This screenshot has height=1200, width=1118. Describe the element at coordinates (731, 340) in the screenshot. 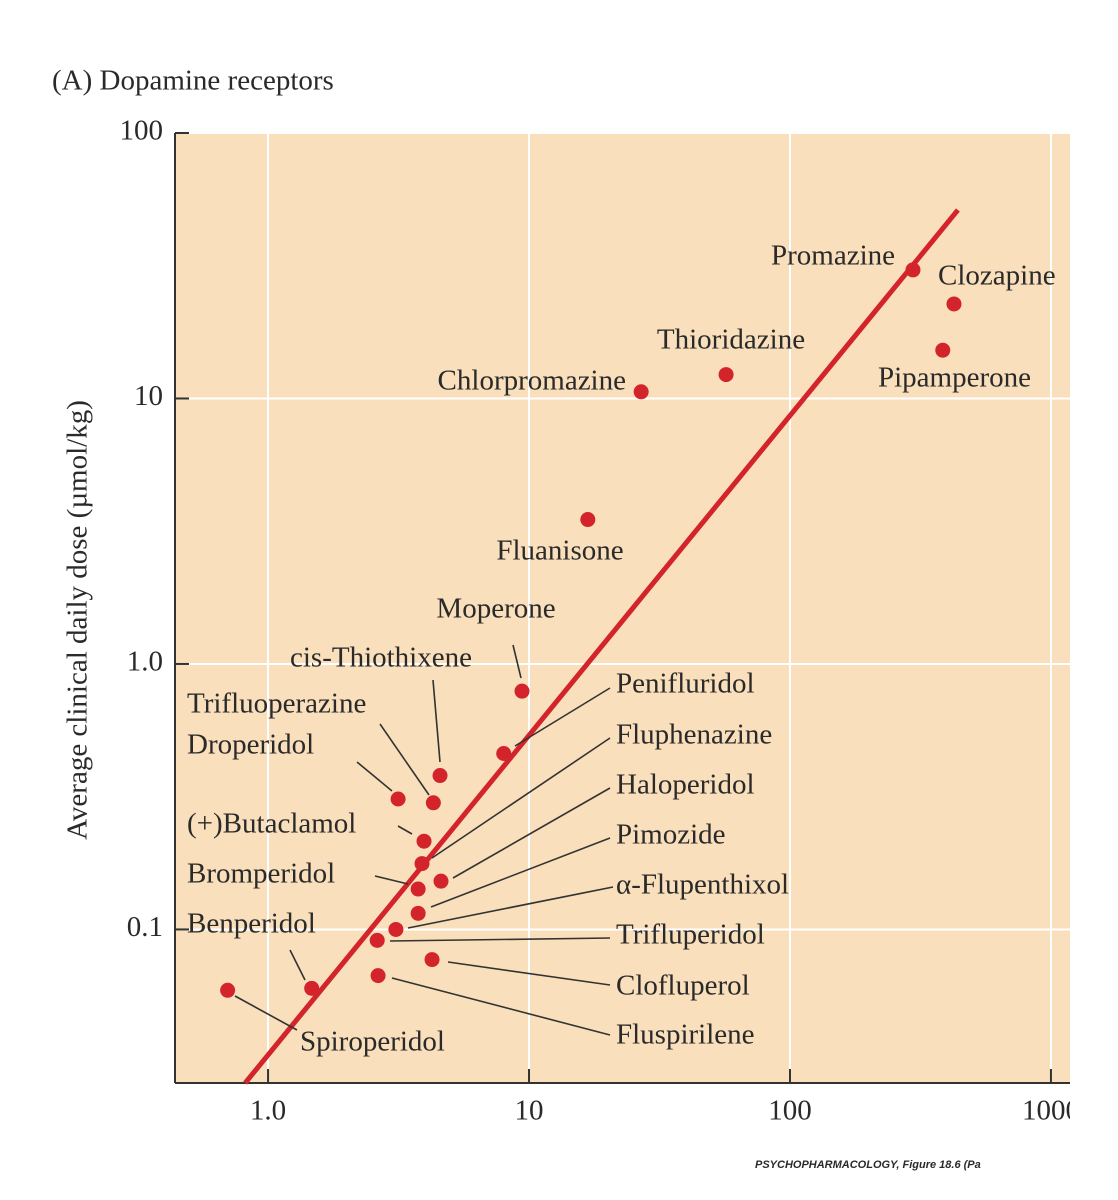

I see `point-label: Thioridazine` at that location.